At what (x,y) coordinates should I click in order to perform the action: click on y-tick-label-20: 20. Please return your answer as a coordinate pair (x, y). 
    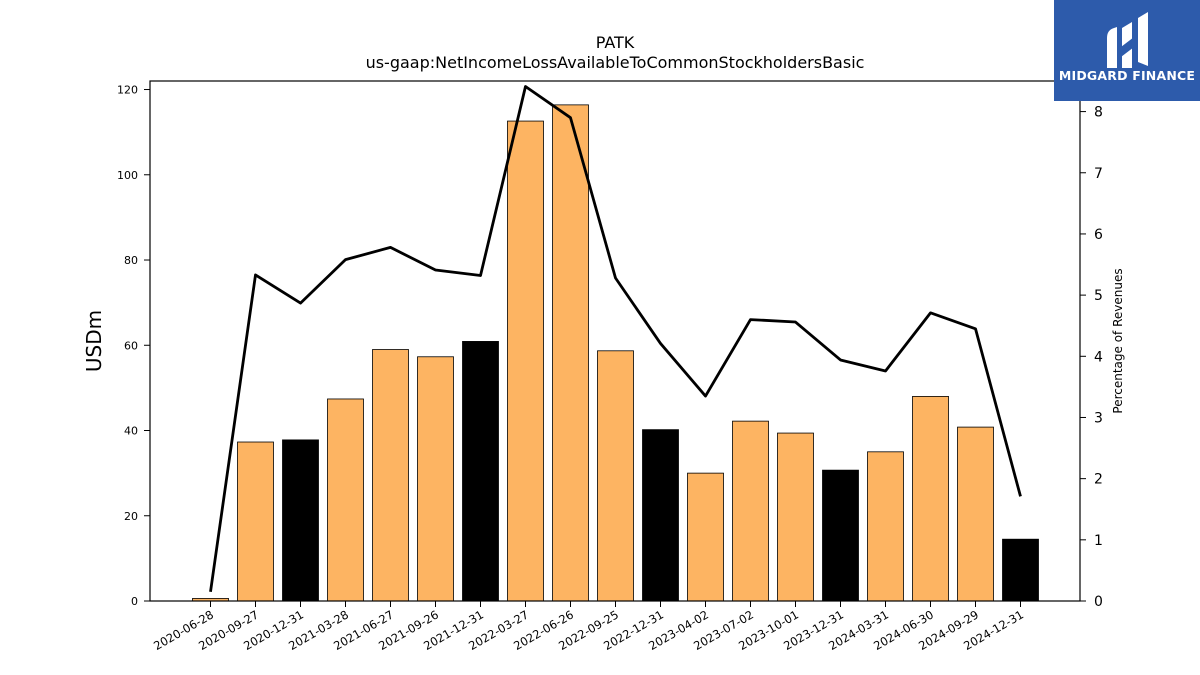
    Looking at the image, I should click on (131, 516).